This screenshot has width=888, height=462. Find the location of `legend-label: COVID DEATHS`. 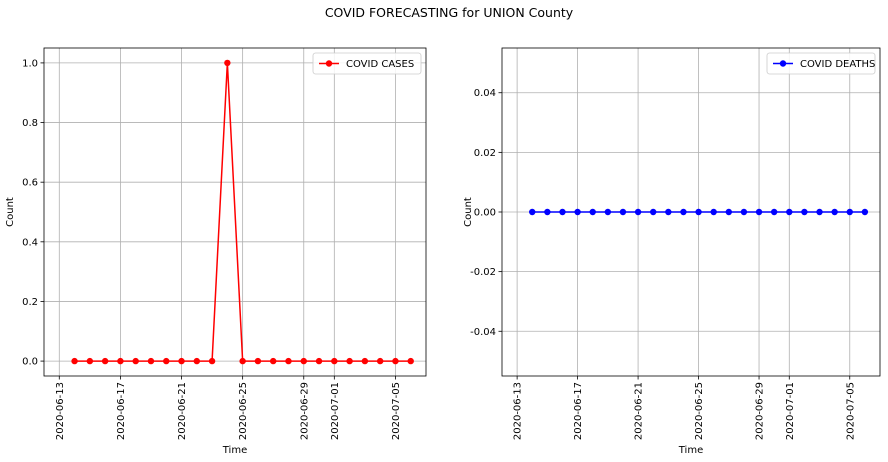

legend-label: COVID DEATHS is located at coordinates (837, 64).